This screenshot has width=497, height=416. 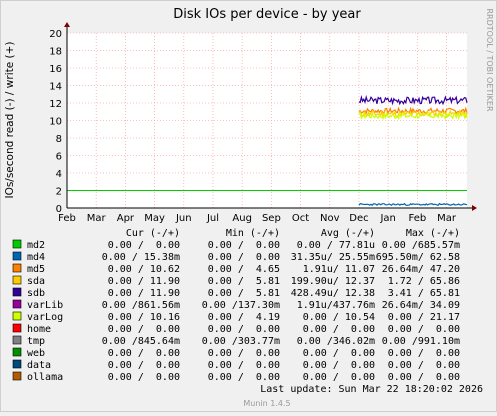 What do you see at coordinates (424, 281) in the screenshot?
I see `legend-max: 1.72 / 65.86` at bounding box center [424, 281].